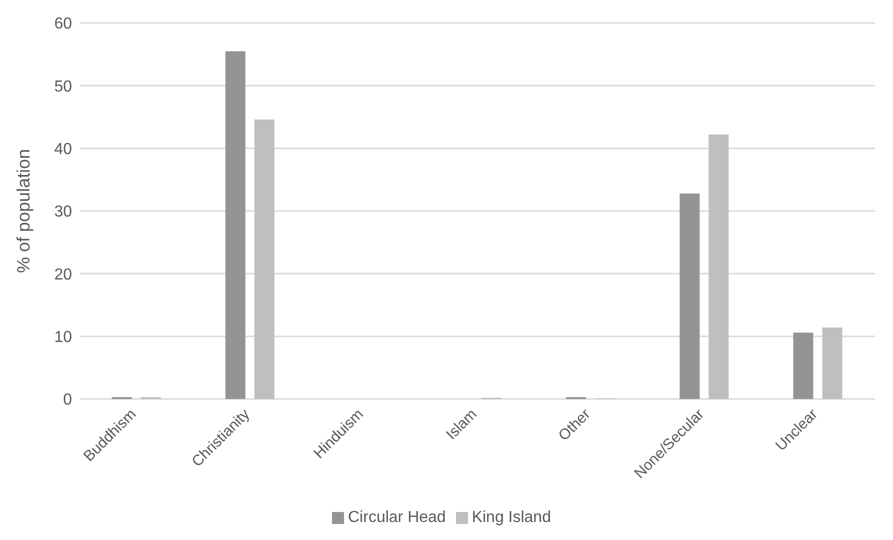 This screenshot has height=540, width=893. I want to click on y-tick-label: 10, so click(63, 337).